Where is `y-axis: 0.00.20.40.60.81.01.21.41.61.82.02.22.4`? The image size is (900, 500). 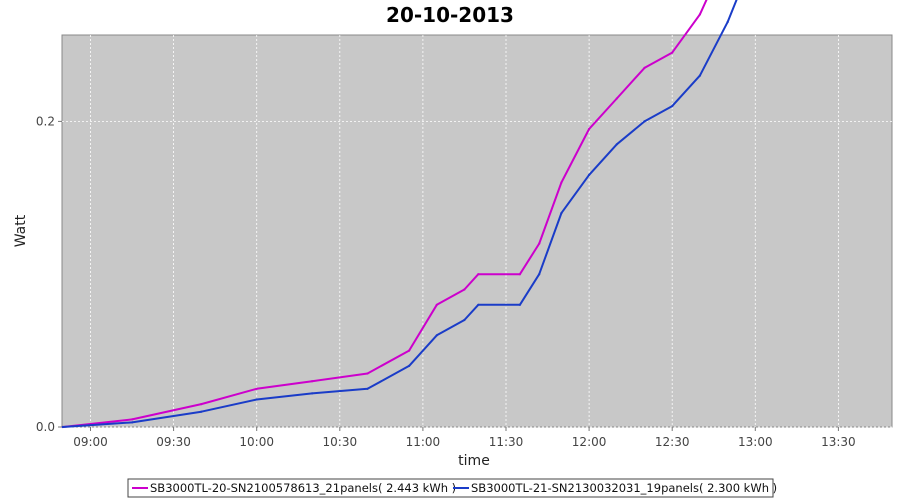 y-axis: 0.00.20.40.60.81.01.21.41.61.82.02.22.4 is located at coordinates (49, 274).